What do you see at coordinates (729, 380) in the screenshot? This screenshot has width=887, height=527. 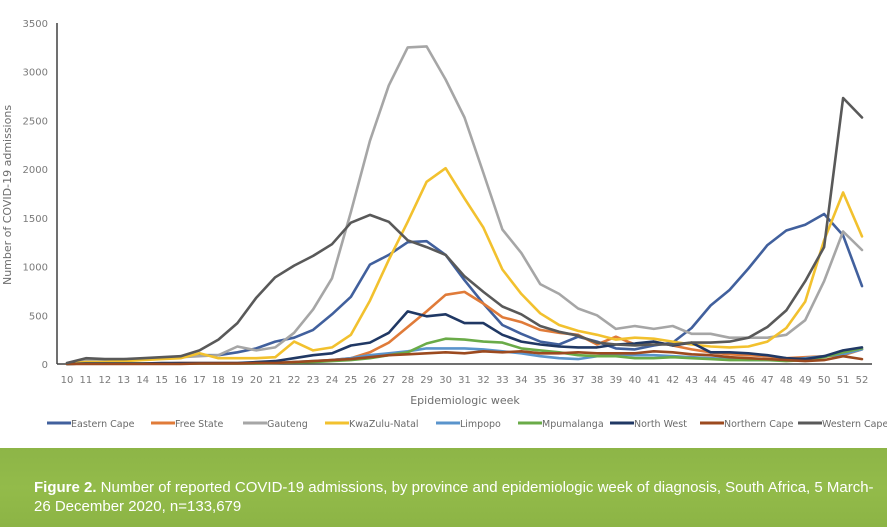 I see `x-tick-label: 45` at bounding box center [729, 380].